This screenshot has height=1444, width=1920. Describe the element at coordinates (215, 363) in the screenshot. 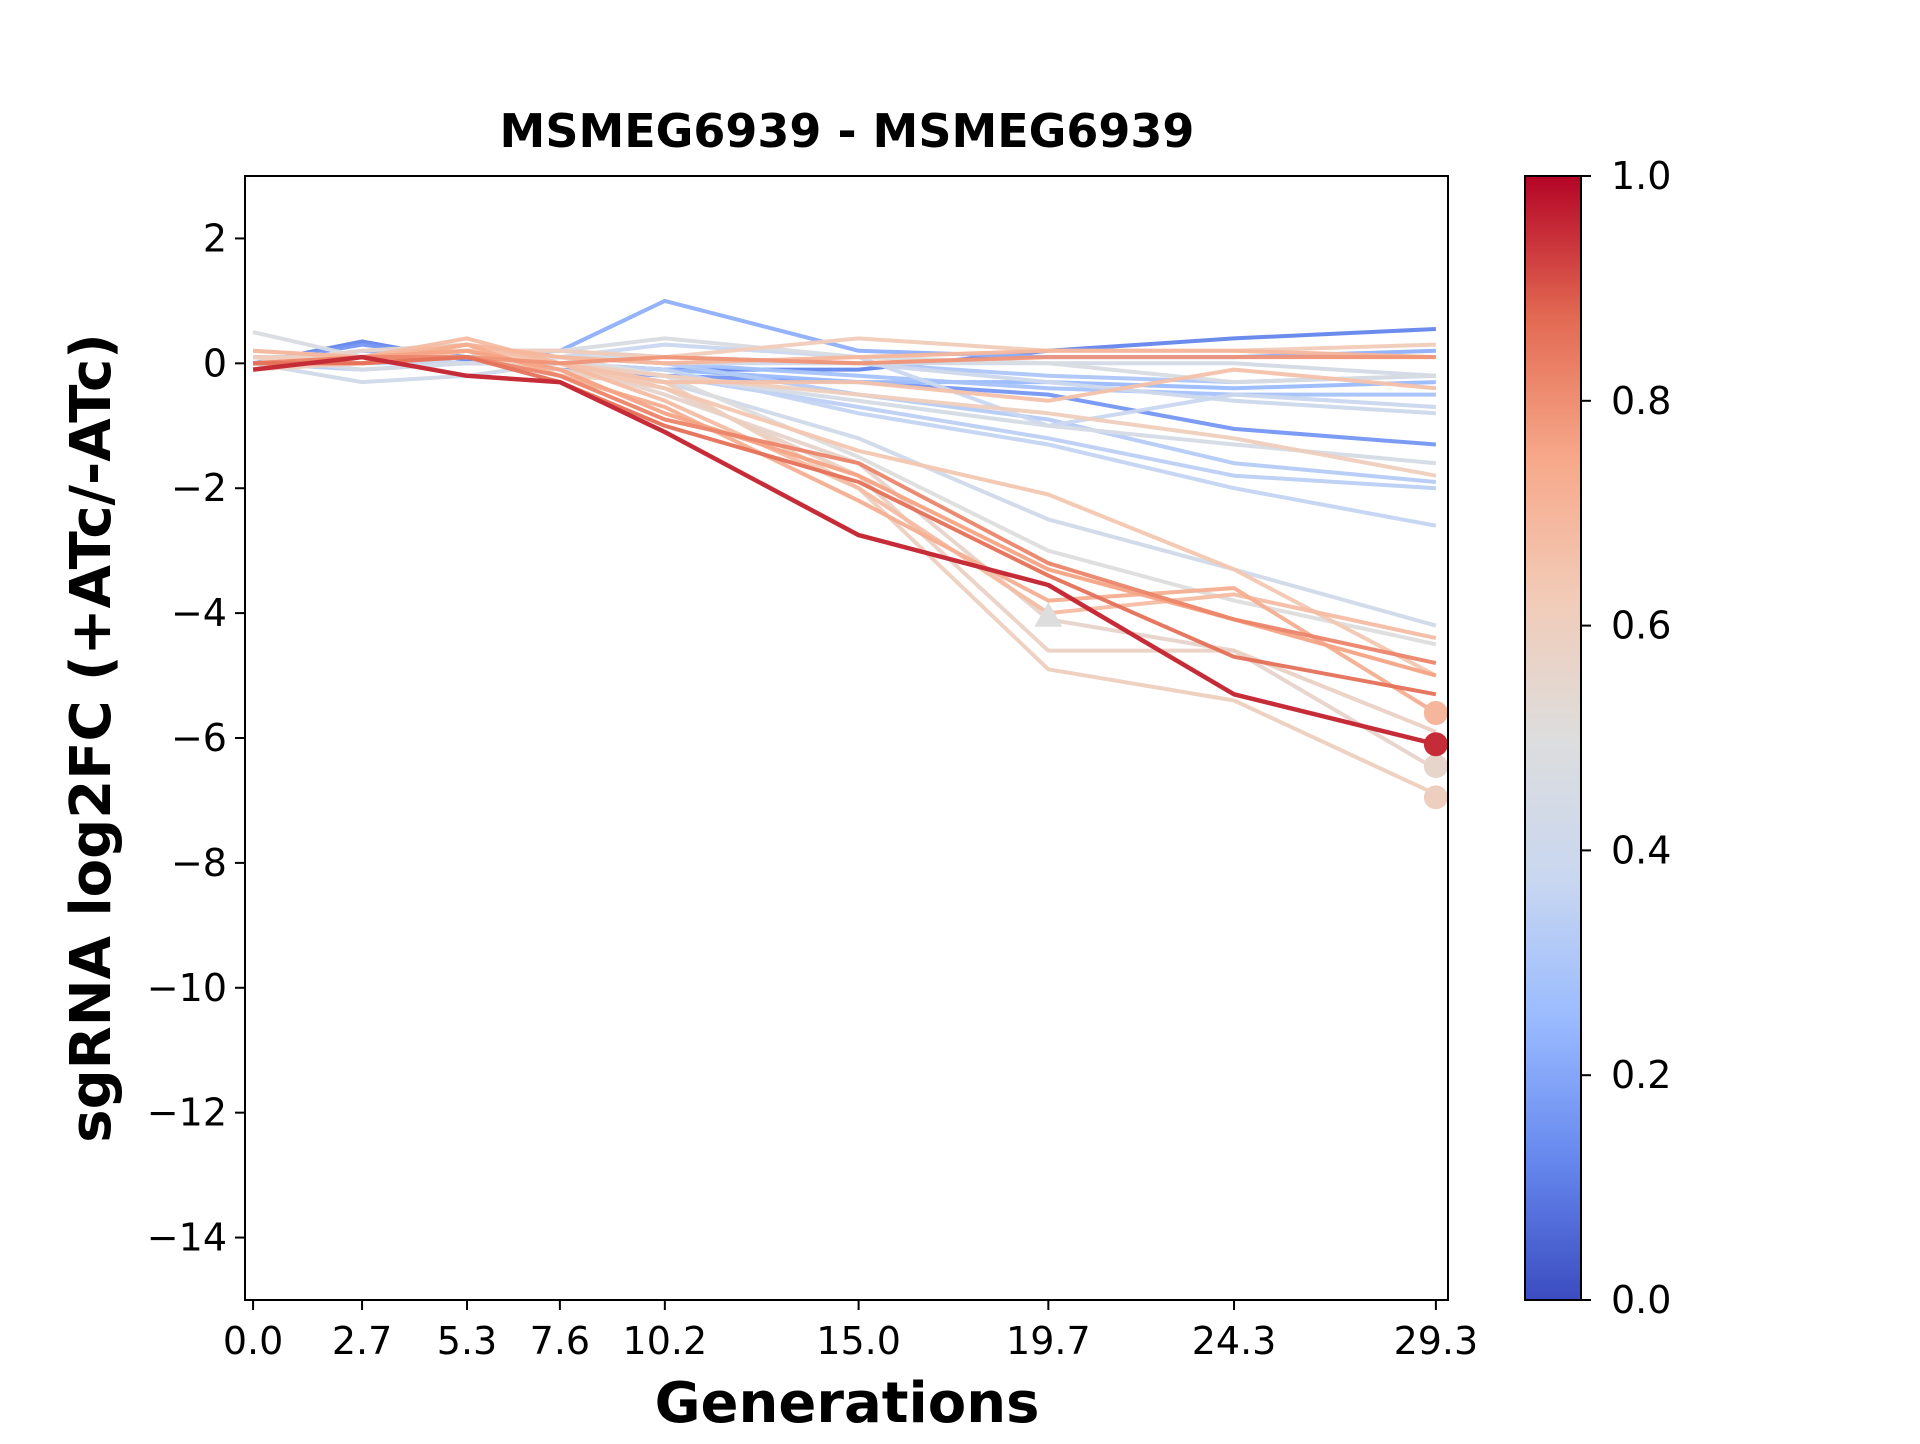

I see `y-tick-label: 0` at that location.